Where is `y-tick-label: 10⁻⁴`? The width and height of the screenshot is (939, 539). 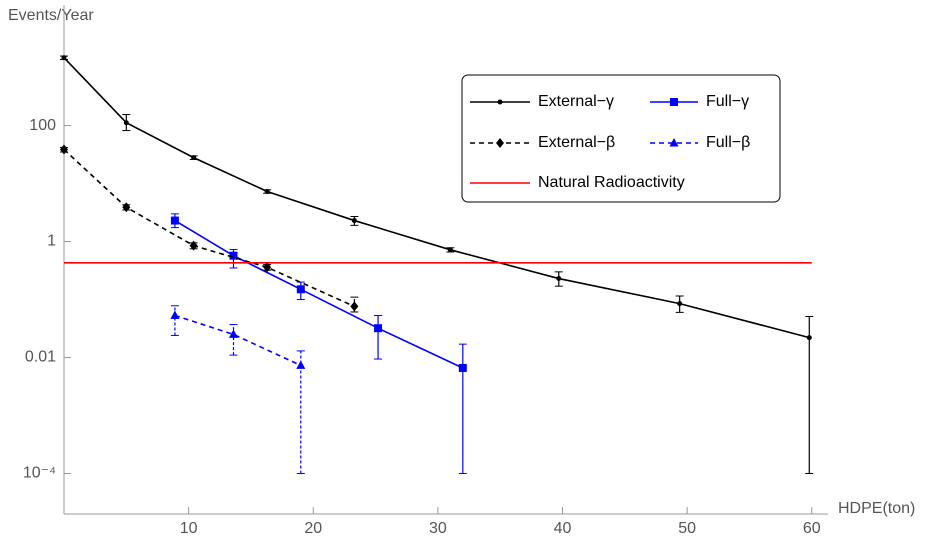
y-tick-label: 10⁻⁴ is located at coordinates (39, 473).